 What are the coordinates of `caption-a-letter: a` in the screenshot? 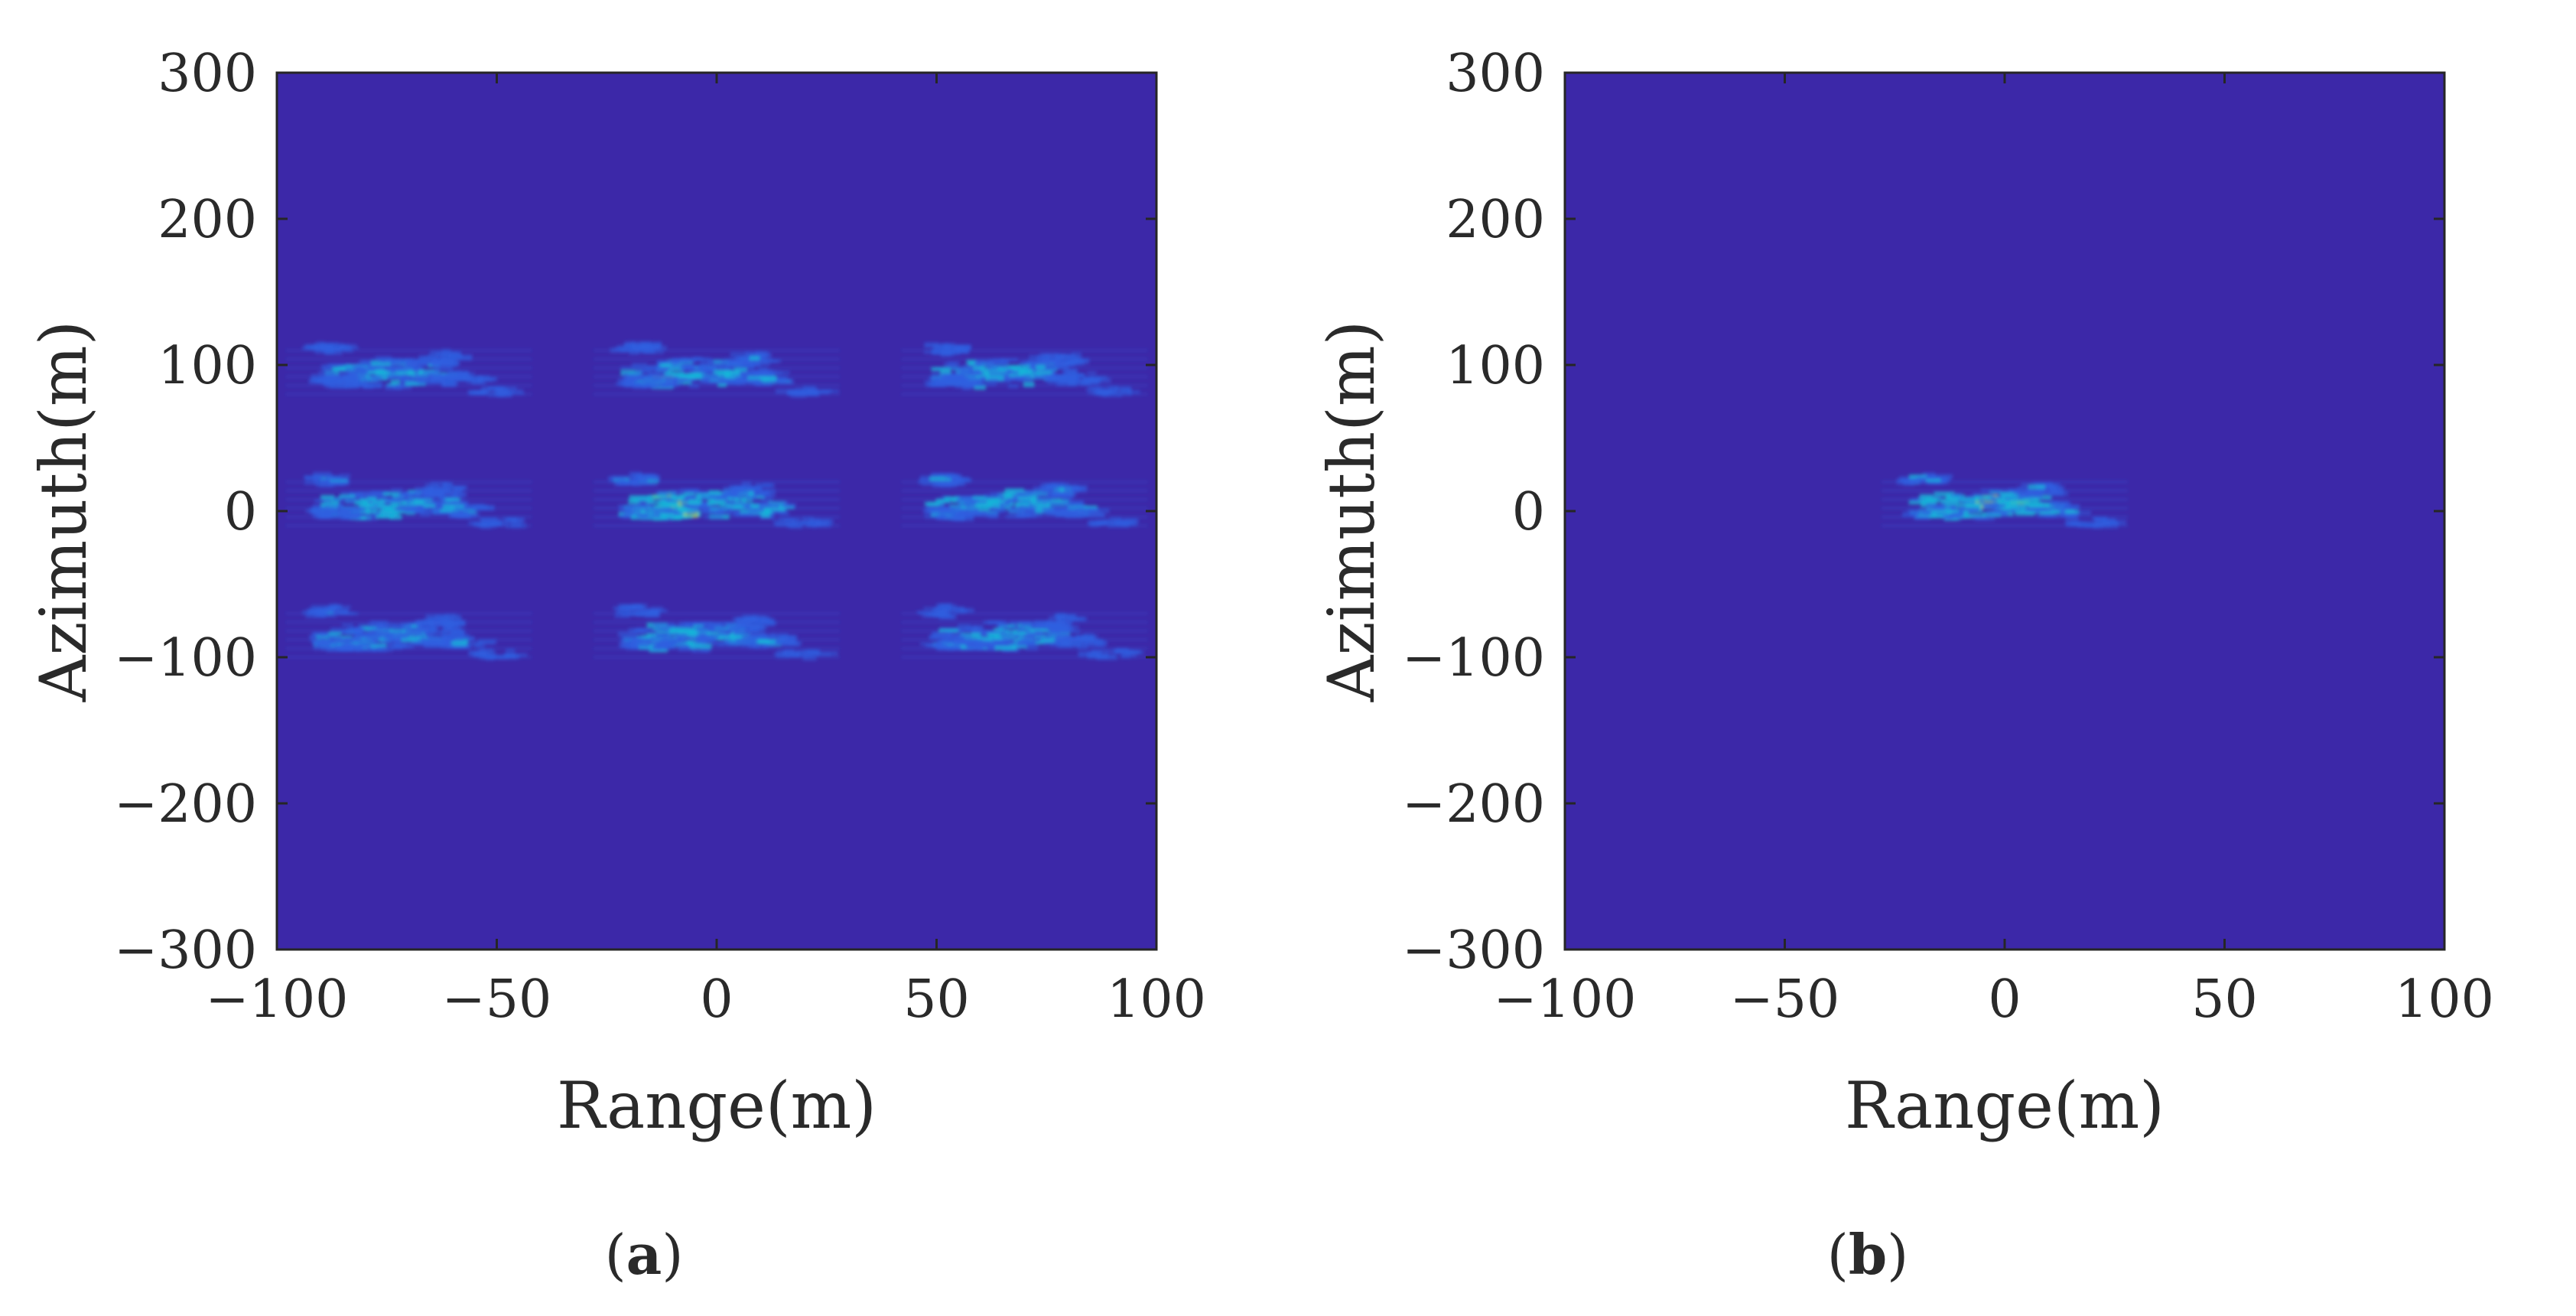 It's located at (644, 1254).